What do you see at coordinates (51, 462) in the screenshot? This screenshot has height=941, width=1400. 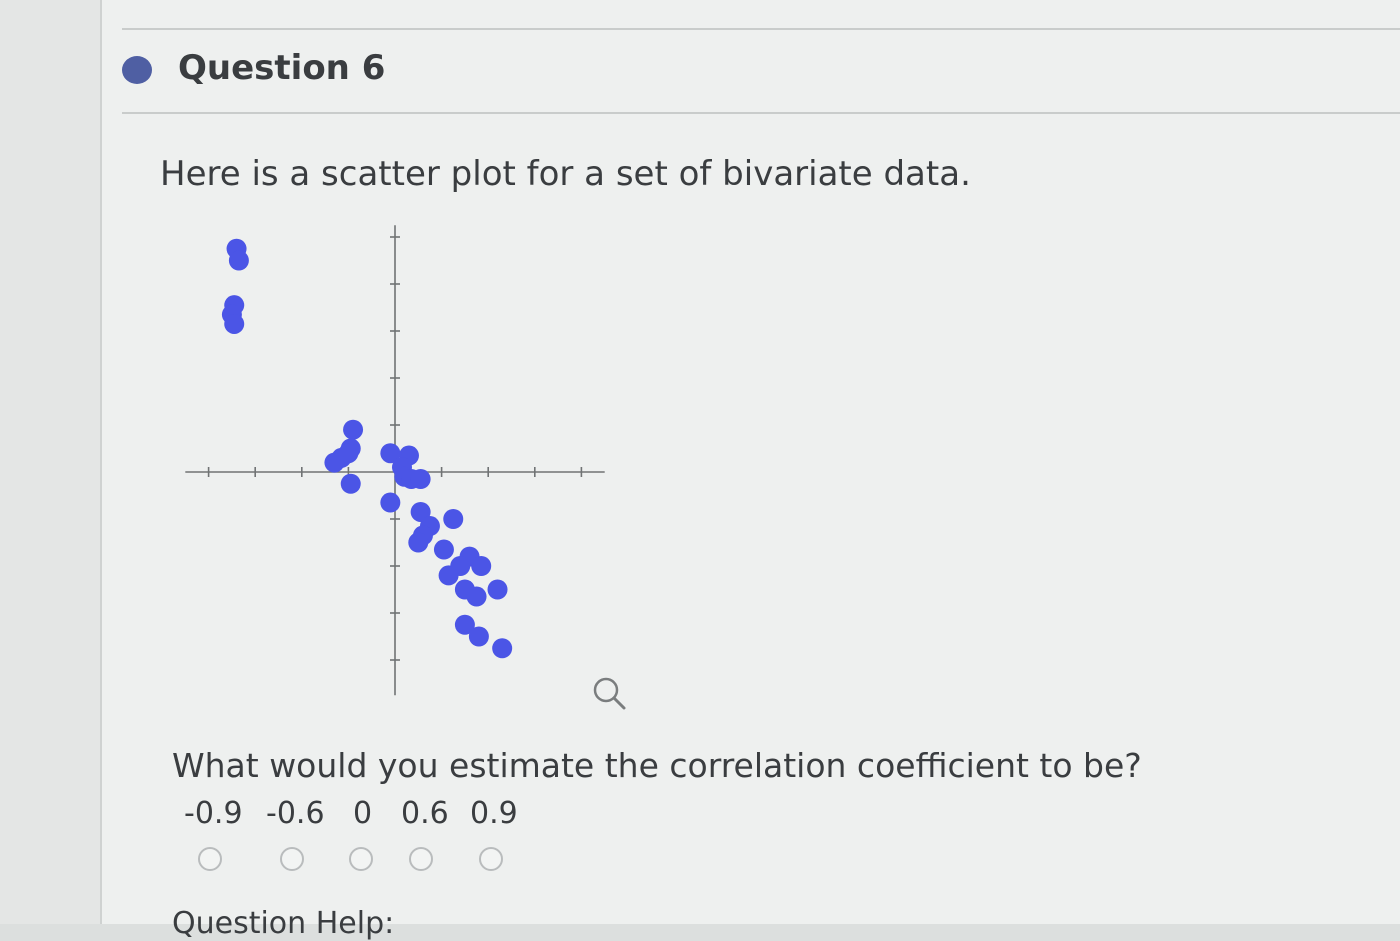 I see `left-margin` at bounding box center [51, 462].